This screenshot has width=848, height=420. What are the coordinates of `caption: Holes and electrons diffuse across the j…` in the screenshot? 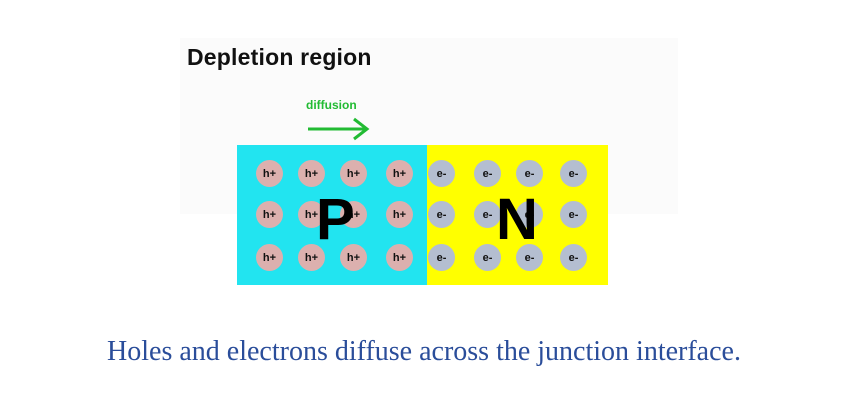 It's located at (424, 351).